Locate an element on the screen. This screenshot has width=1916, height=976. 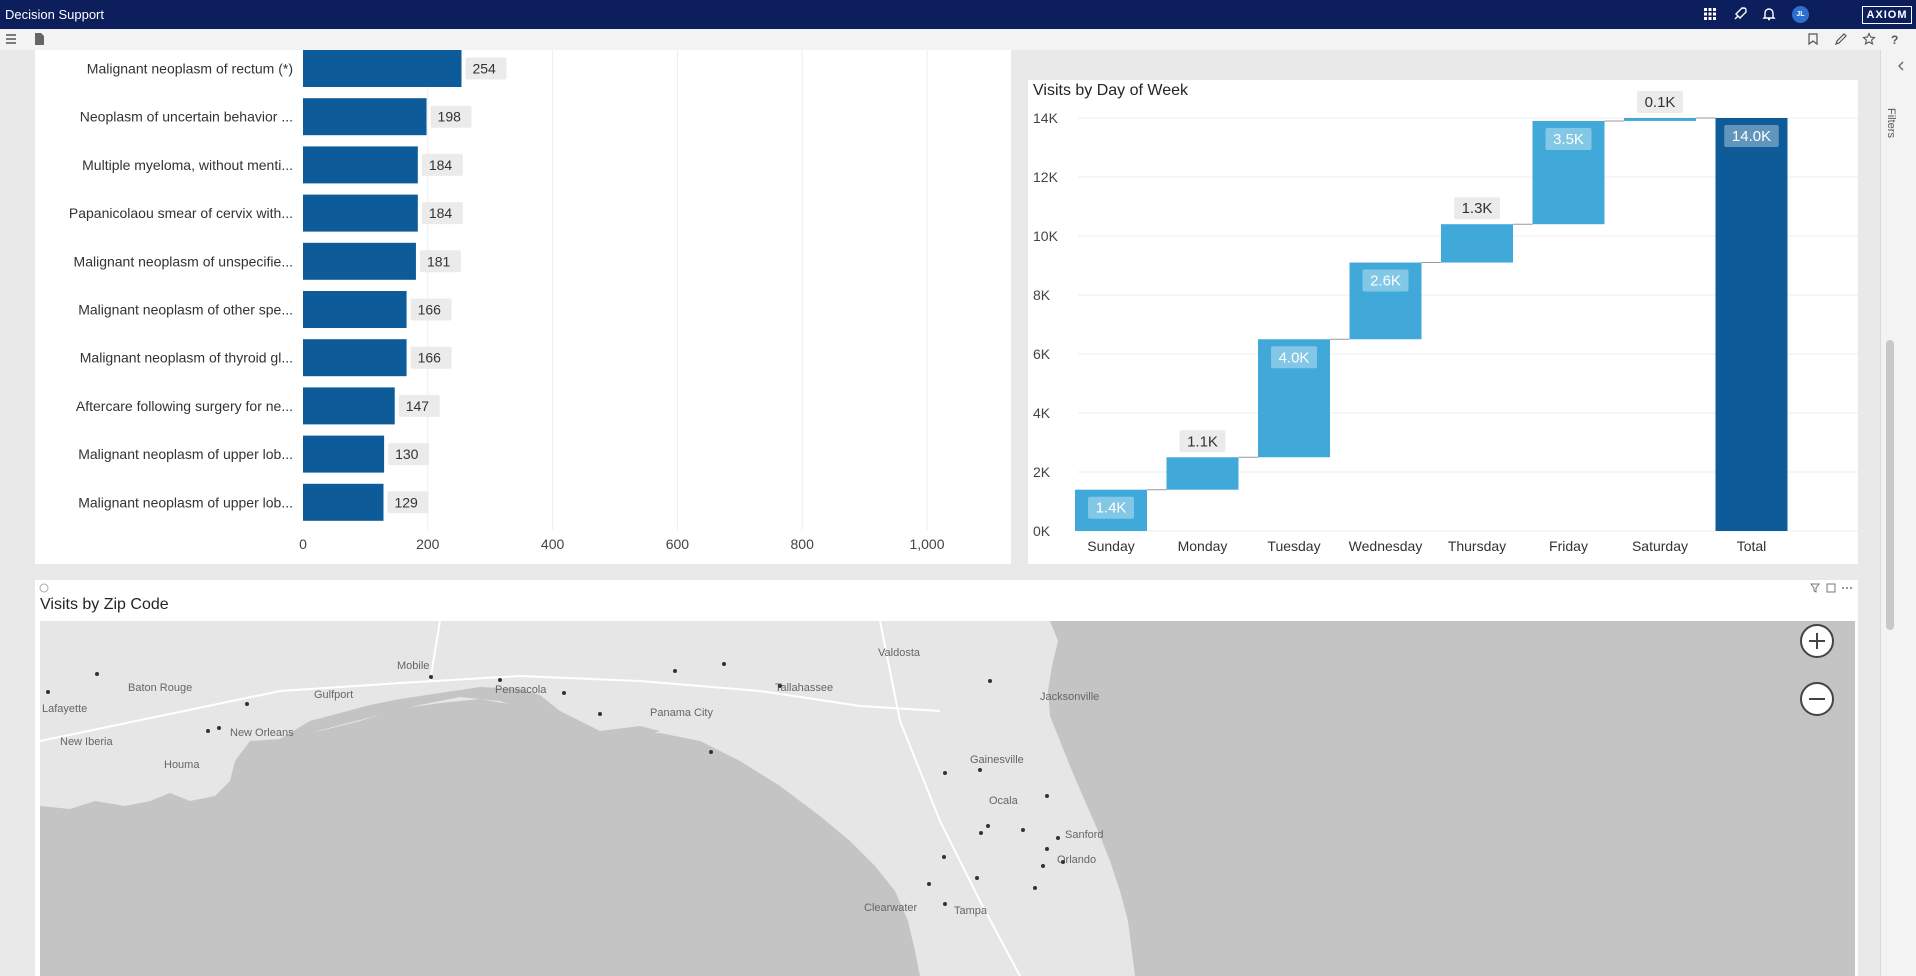
bell-icon is located at coordinates (1769, 14).